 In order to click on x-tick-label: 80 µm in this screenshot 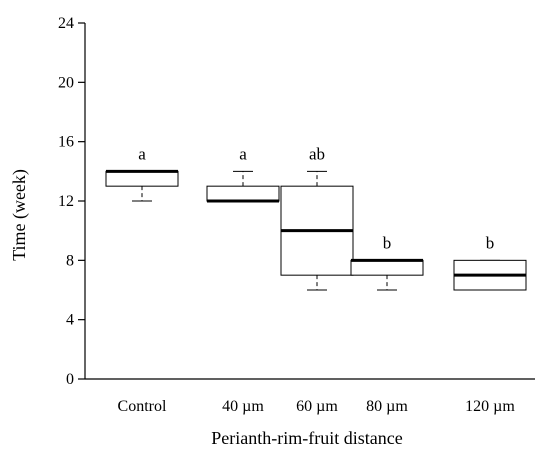, I will do `click(387, 406)`.